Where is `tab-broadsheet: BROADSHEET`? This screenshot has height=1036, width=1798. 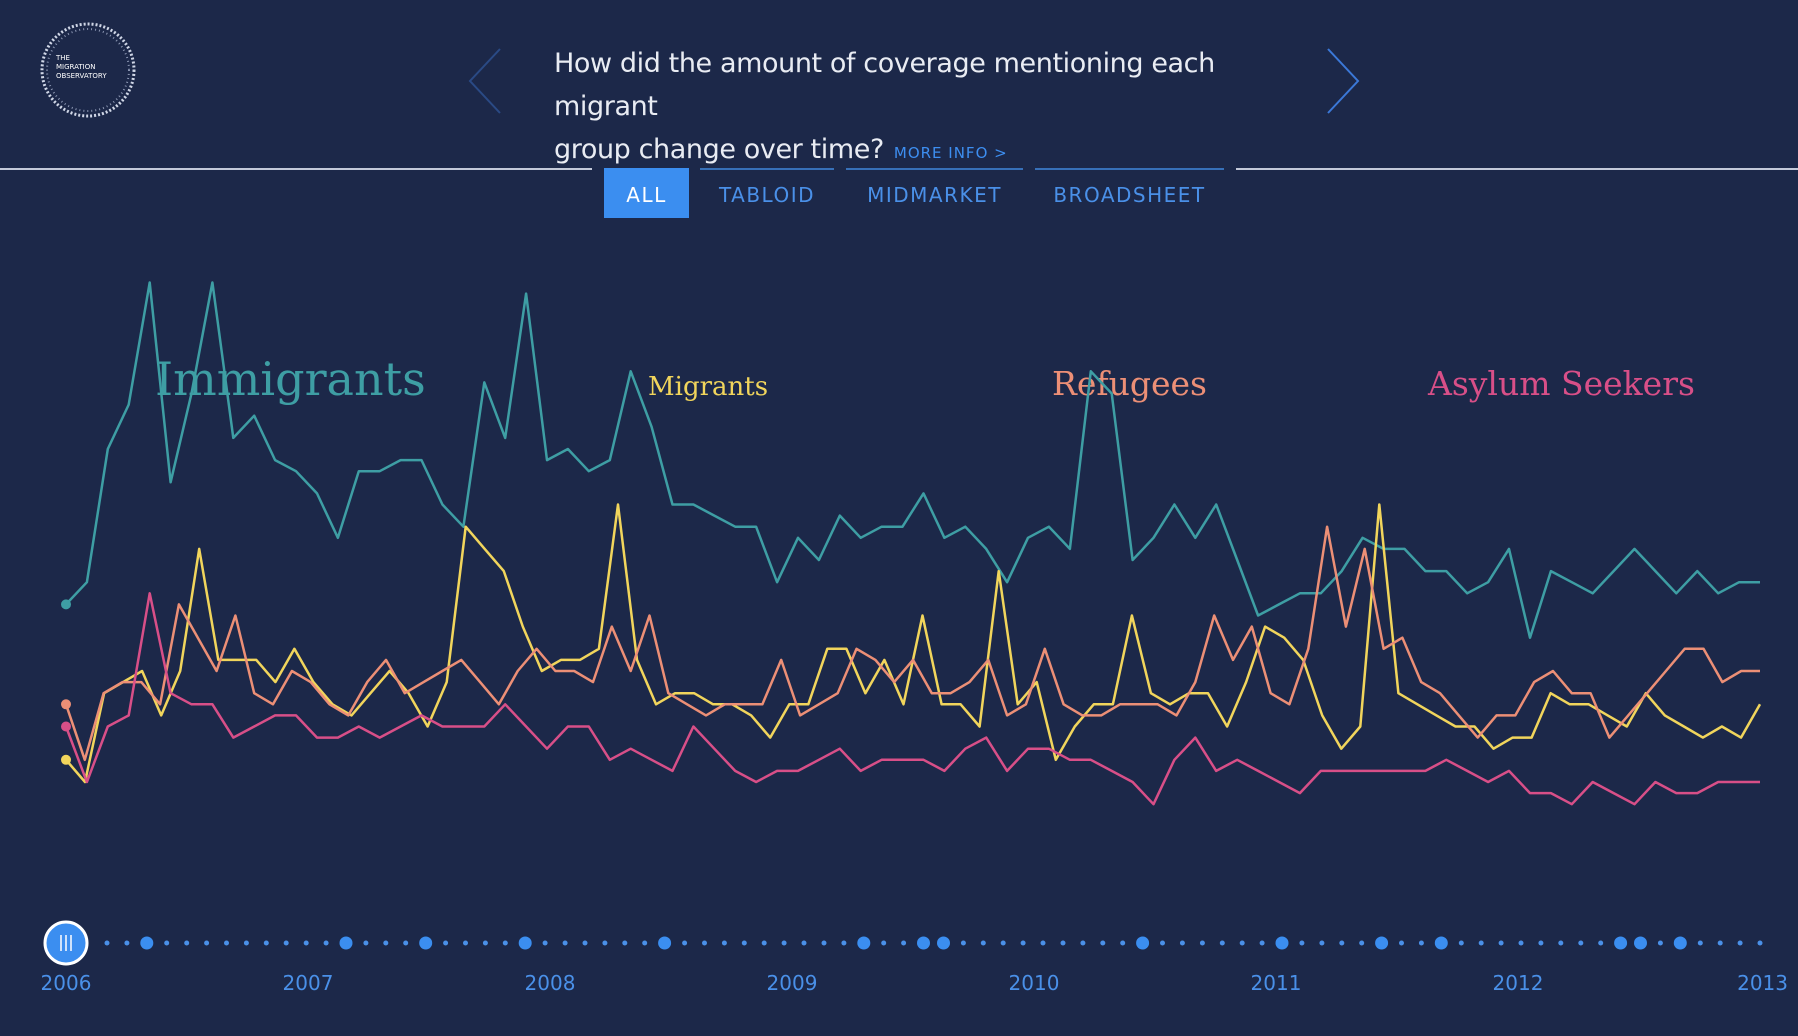 tab-broadsheet: BROADSHEET is located at coordinates (1129, 193).